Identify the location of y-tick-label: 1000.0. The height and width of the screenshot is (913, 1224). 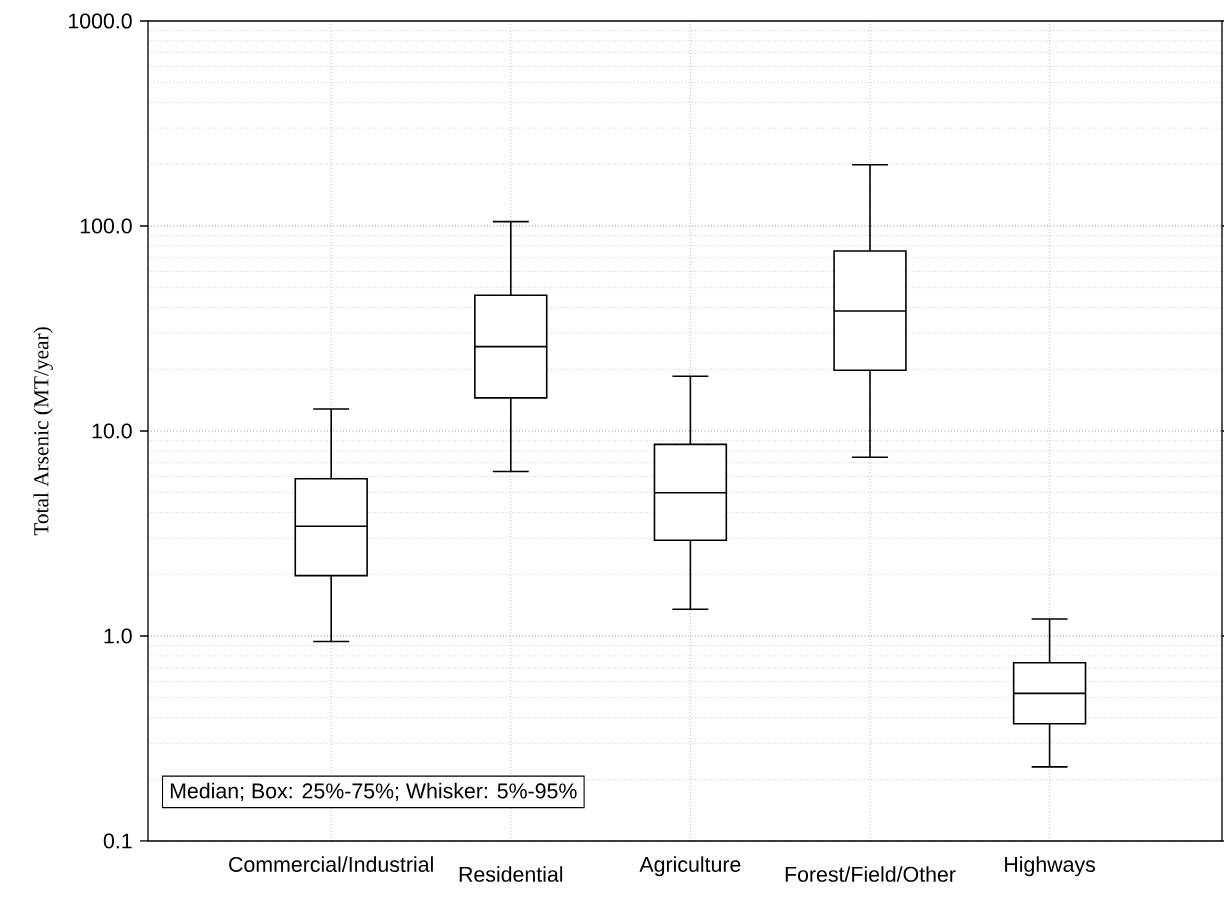
(100, 21).